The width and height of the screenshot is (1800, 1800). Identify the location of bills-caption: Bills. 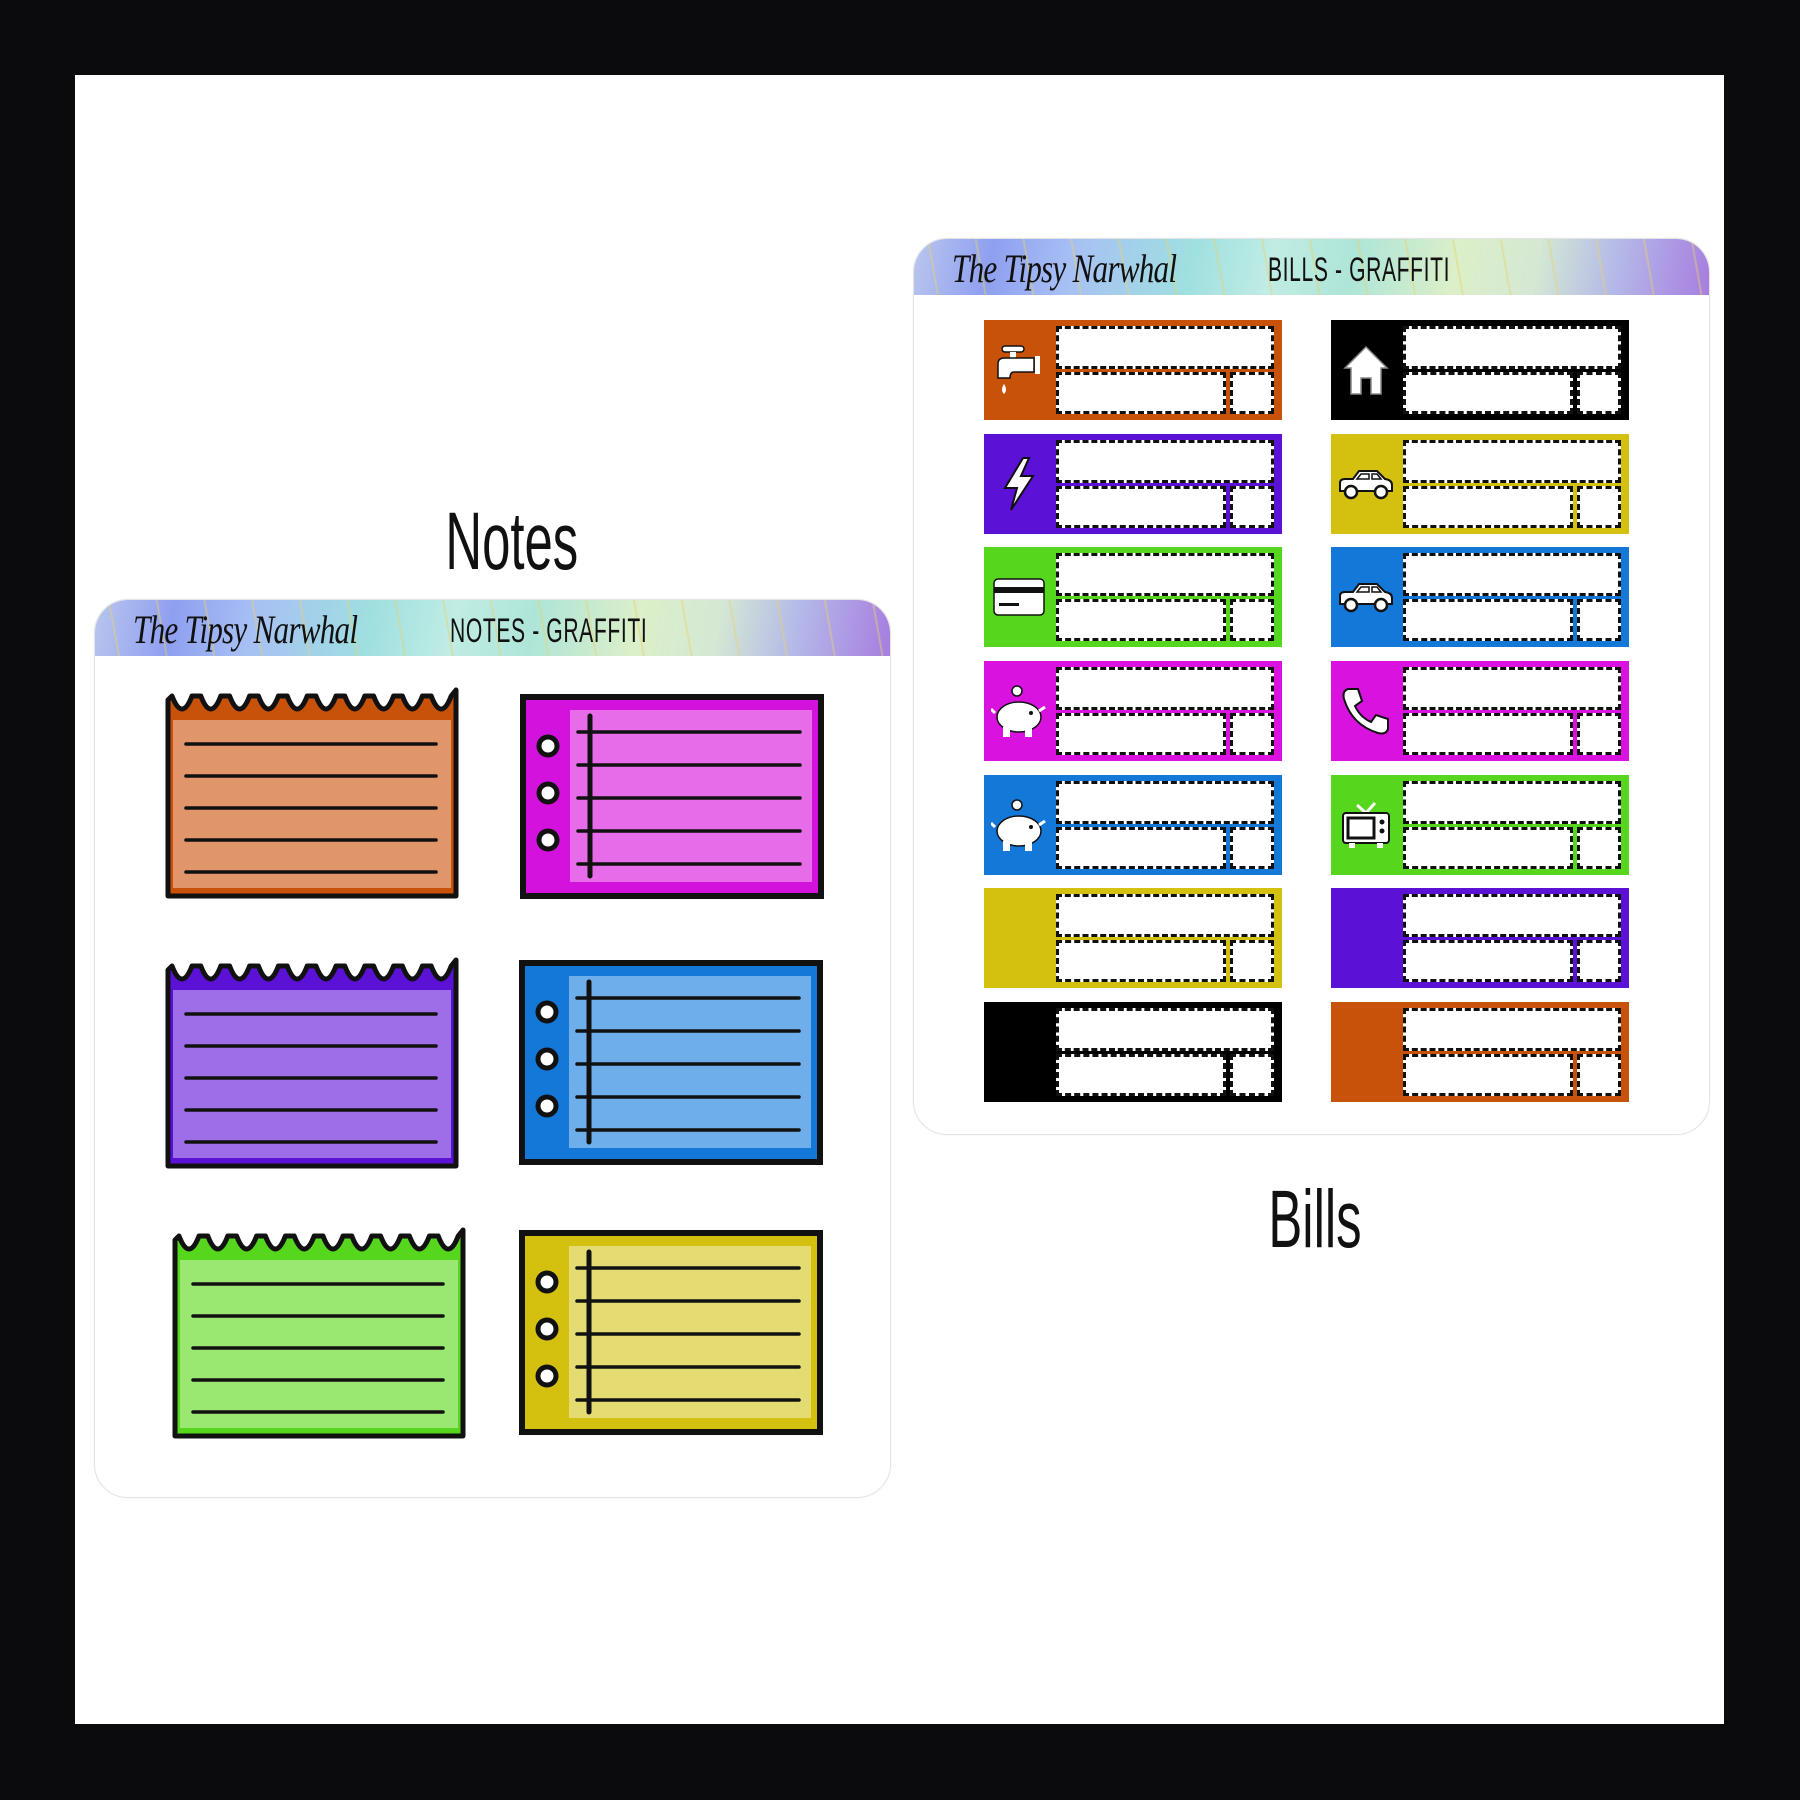
(1315, 1219).